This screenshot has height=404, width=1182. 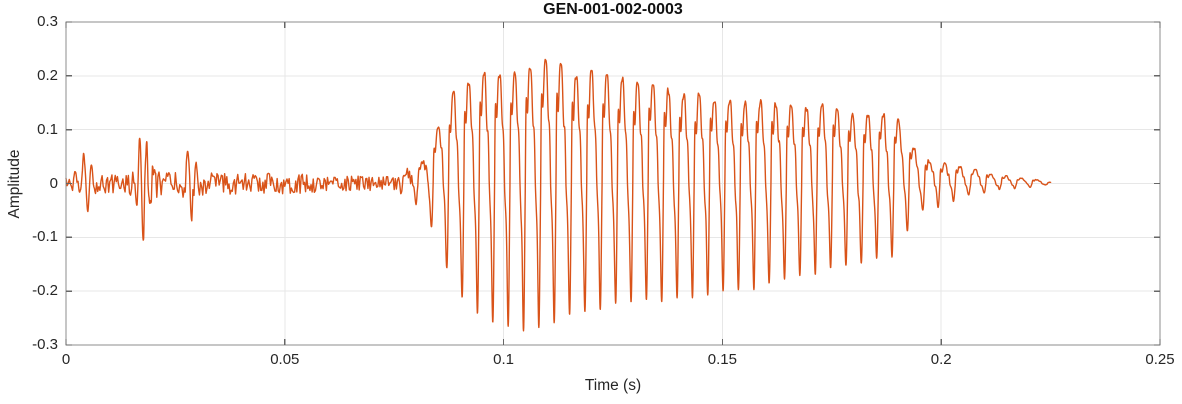 I want to click on y-tick-label: 0, so click(x=53, y=183).